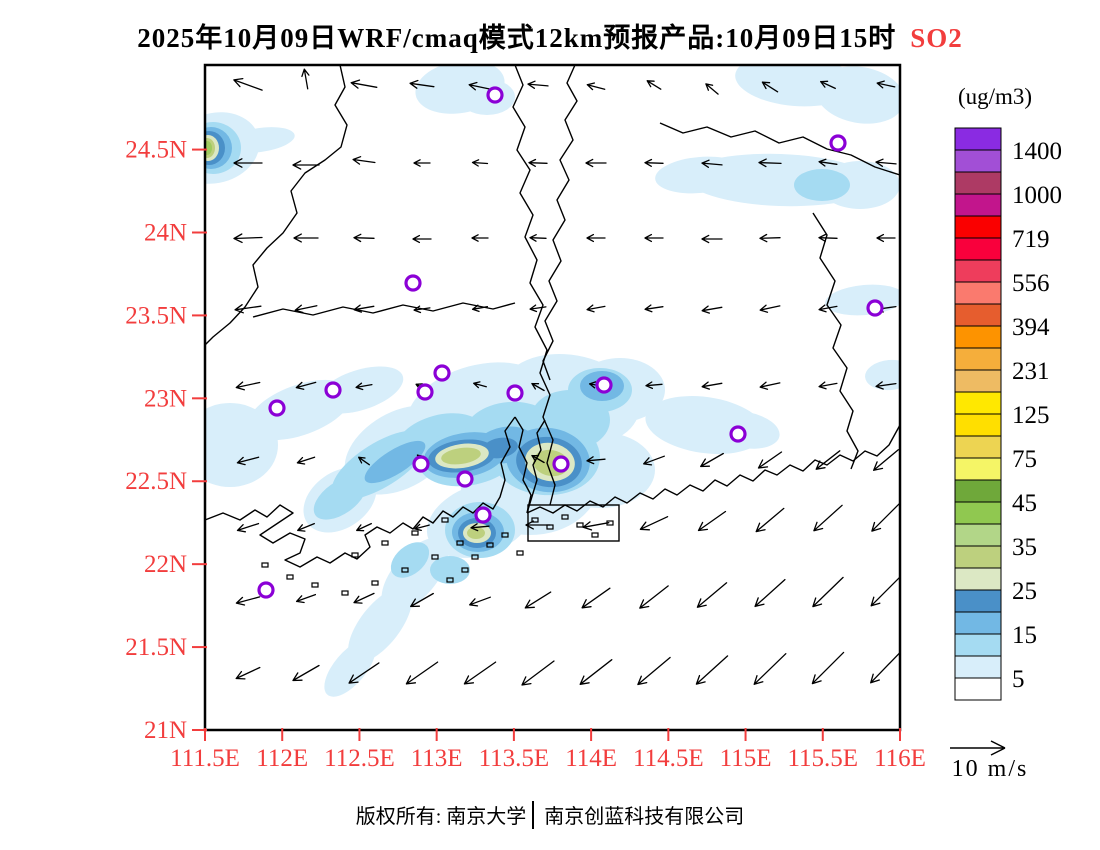 Image resolution: width=1100 pixels, height=850 pixels. I want to click on province-border, so click(560, 223).